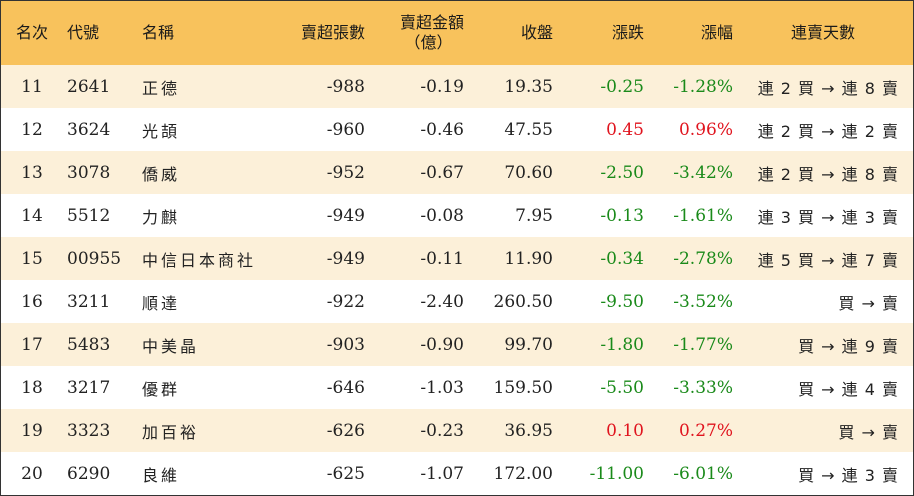 The width and height of the screenshot is (914, 496). Describe the element at coordinates (622, 215) in the screenshot. I see `cell-change: -0.13` at that location.